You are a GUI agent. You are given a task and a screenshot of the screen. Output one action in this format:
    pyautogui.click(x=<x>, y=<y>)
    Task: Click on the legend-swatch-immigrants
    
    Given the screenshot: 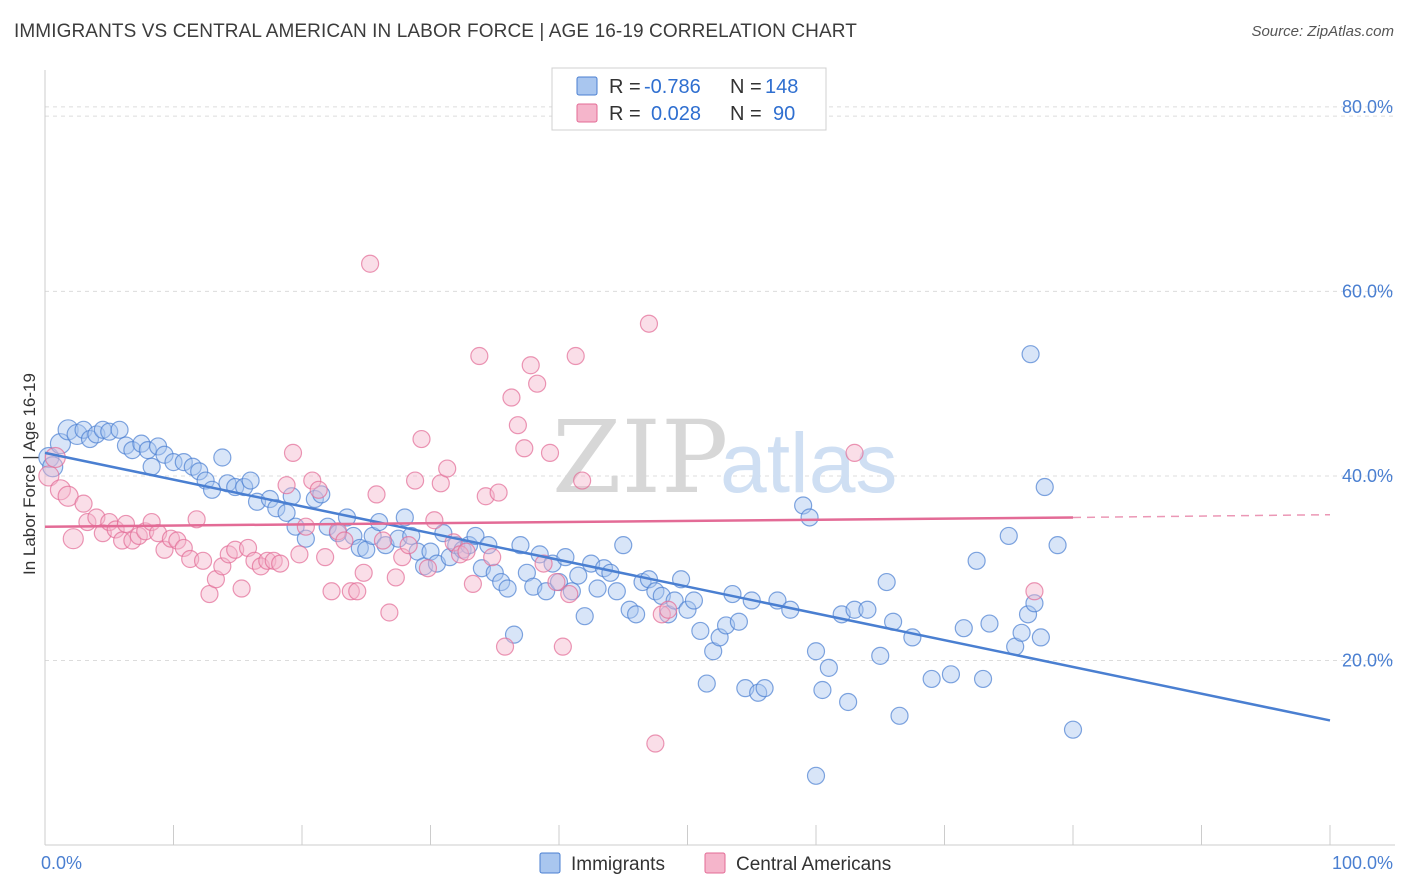 What is the action you would take?
    pyautogui.click(x=587, y=86)
    